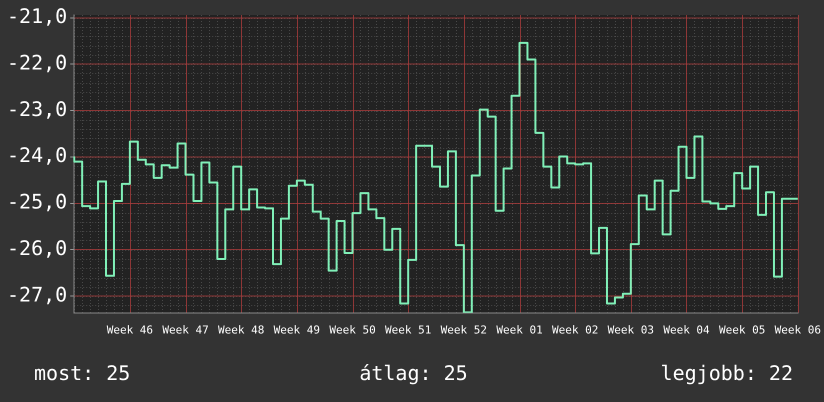  Describe the element at coordinates (37, 294) in the screenshot. I see `y-tick-label: -27,0` at that location.